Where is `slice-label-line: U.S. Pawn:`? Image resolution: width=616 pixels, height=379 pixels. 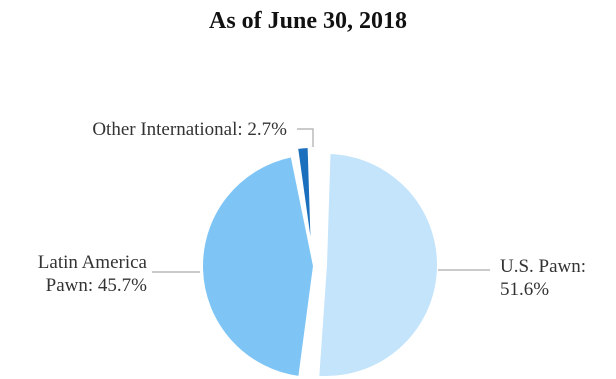 slice-label-line: U.S. Pawn: is located at coordinates (543, 266).